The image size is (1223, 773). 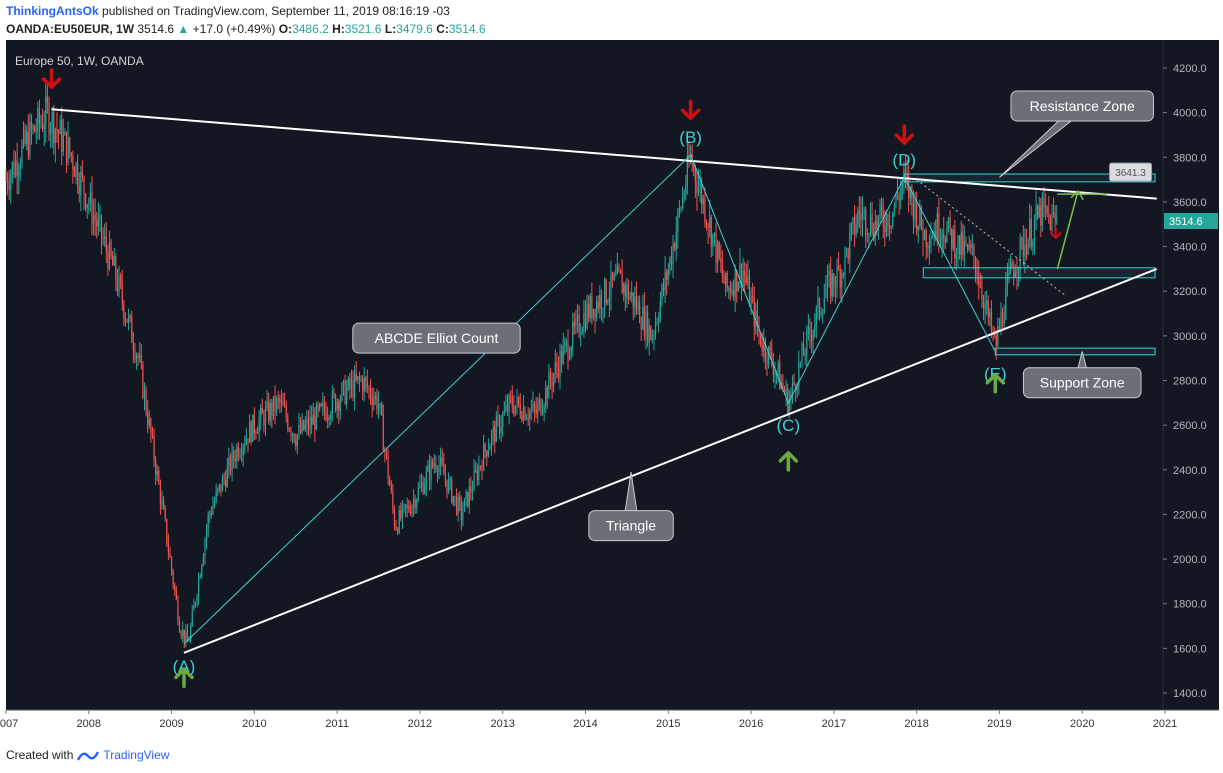 I want to click on tradingview-link: TradingView, so click(x=136, y=755).